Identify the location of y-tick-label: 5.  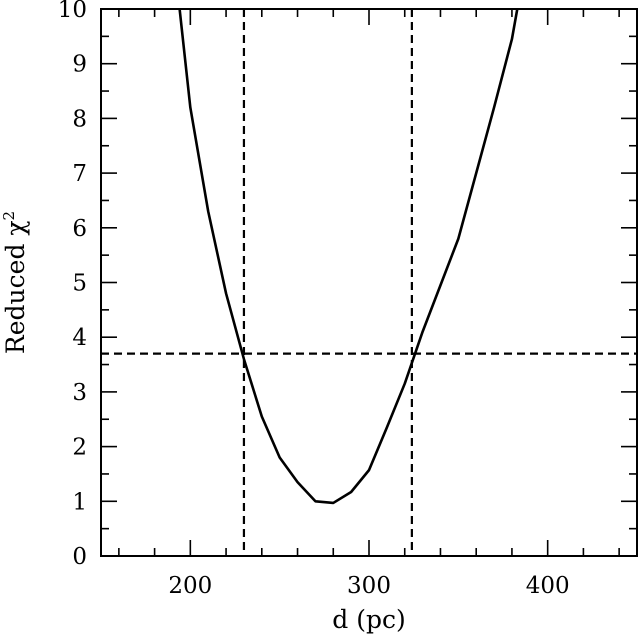
(79, 284).